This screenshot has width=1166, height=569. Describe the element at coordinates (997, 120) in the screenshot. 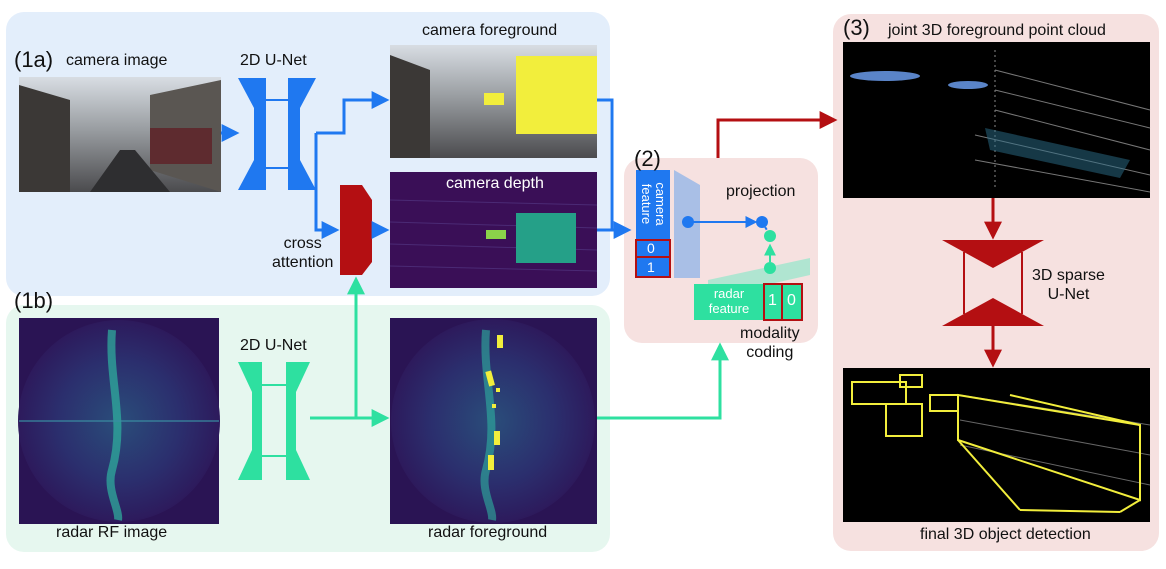

I see `point-cloud-image` at that location.